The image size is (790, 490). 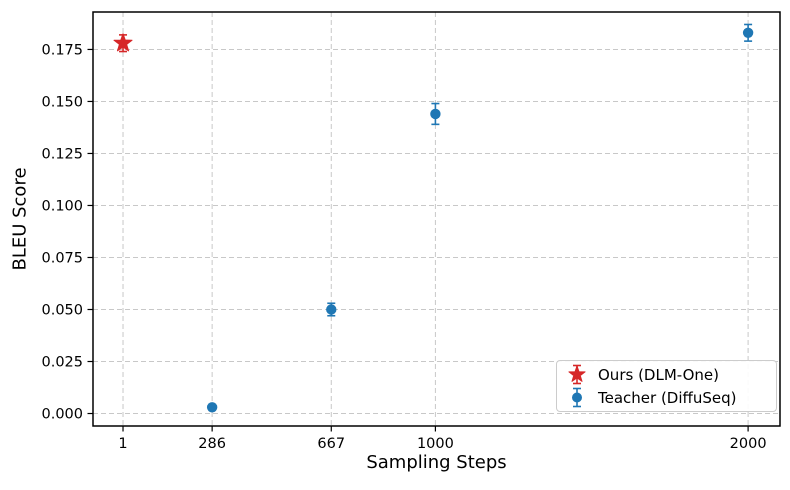 I want to click on legend-label-ours: Ours (DLM-One), so click(x=658, y=374).